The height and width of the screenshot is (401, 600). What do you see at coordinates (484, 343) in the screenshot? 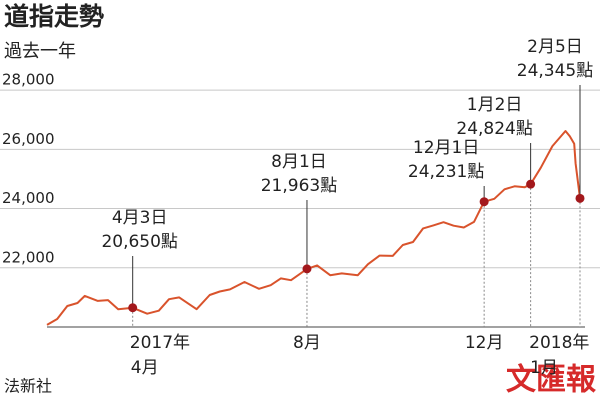
I see `x-tick-label: 12月` at bounding box center [484, 343].